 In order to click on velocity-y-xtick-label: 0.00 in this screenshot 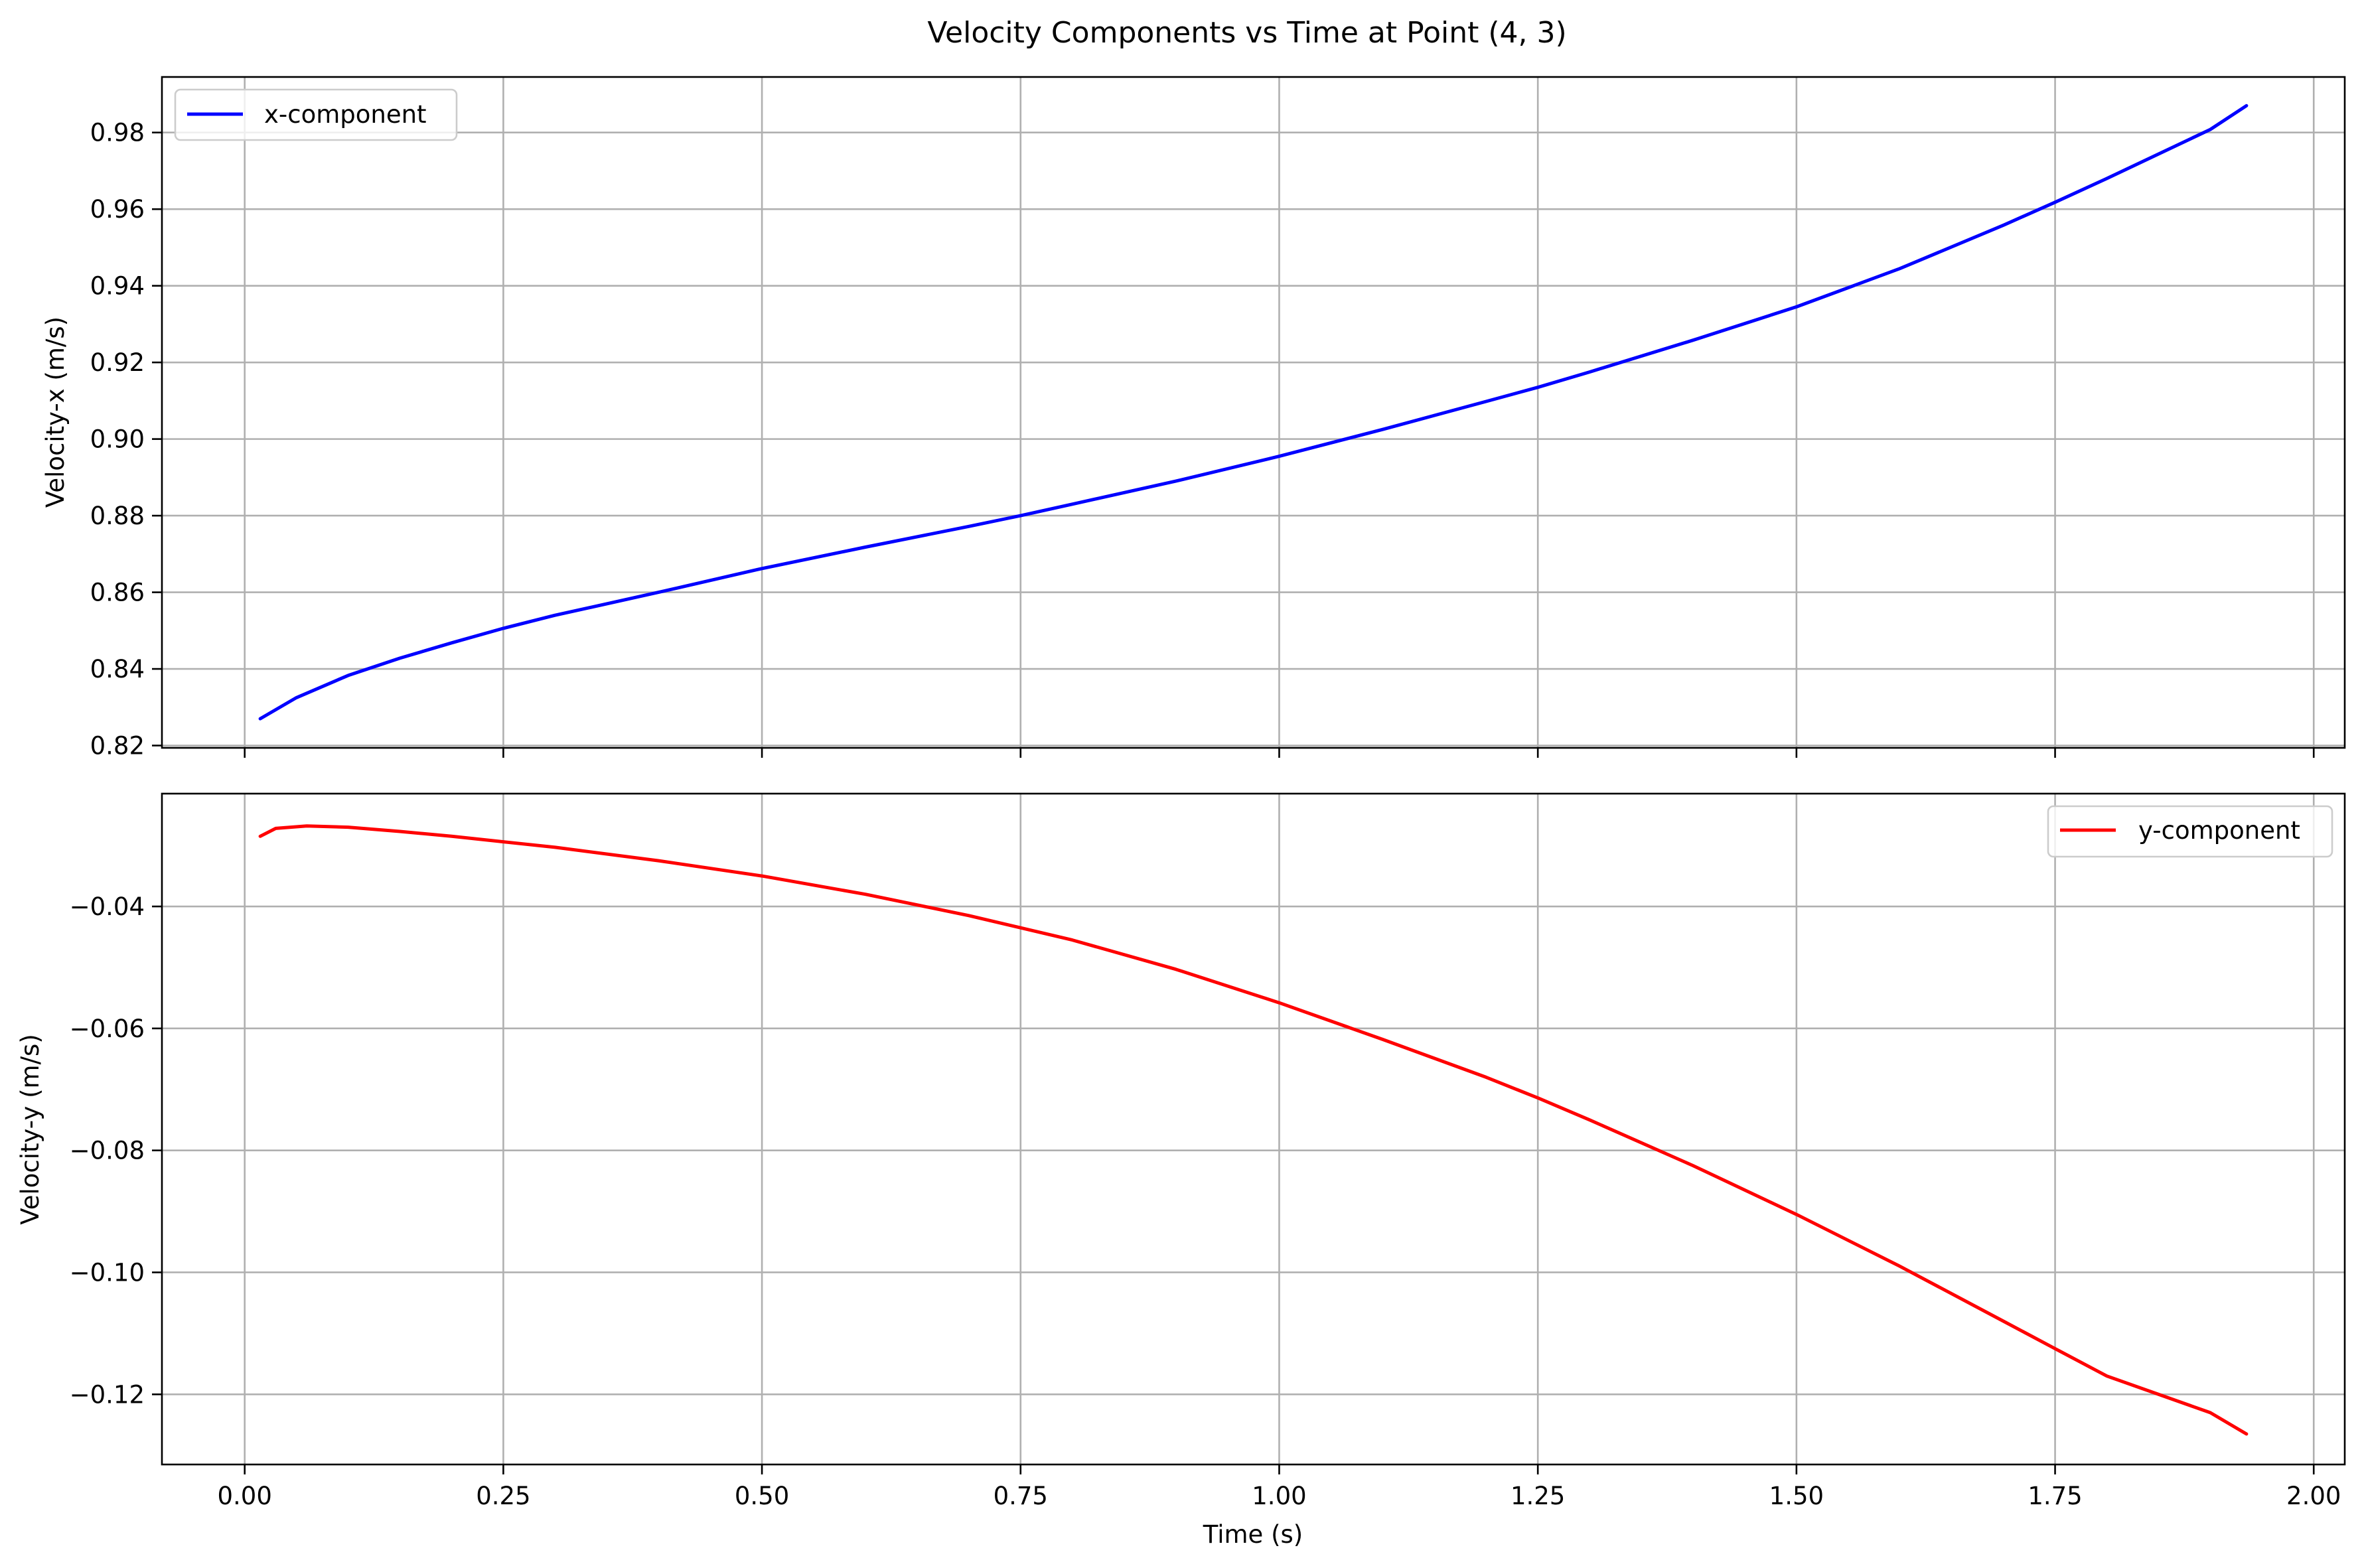, I will do `click(245, 1496)`.